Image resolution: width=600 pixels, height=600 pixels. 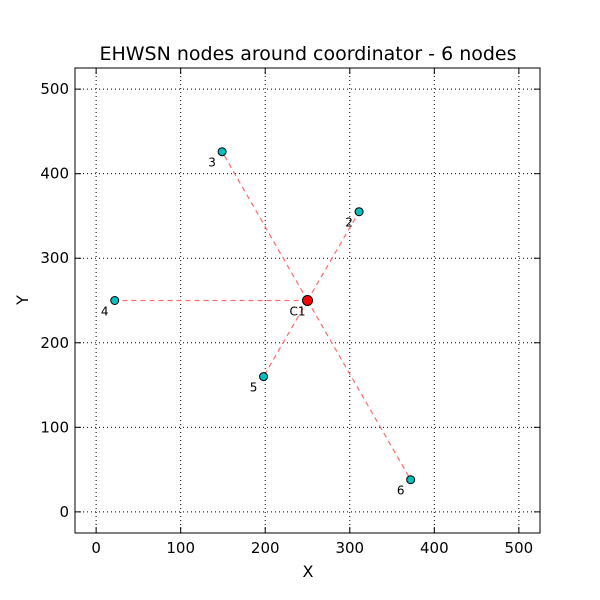 What do you see at coordinates (54, 89) in the screenshot?
I see `y-tick-label: 500` at bounding box center [54, 89].